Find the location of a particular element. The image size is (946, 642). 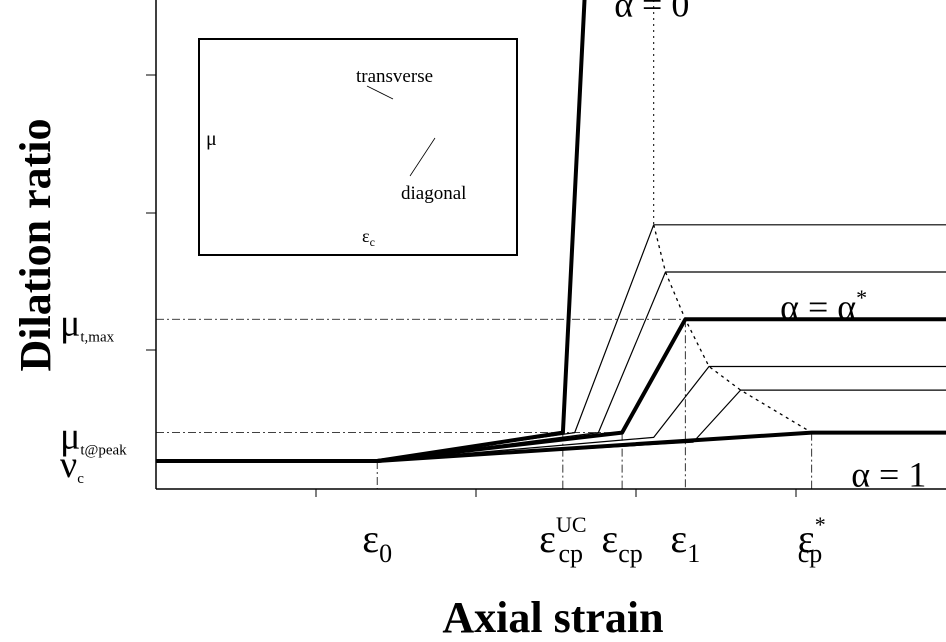

curve-label: α = 0 is located at coordinates (651, 12).